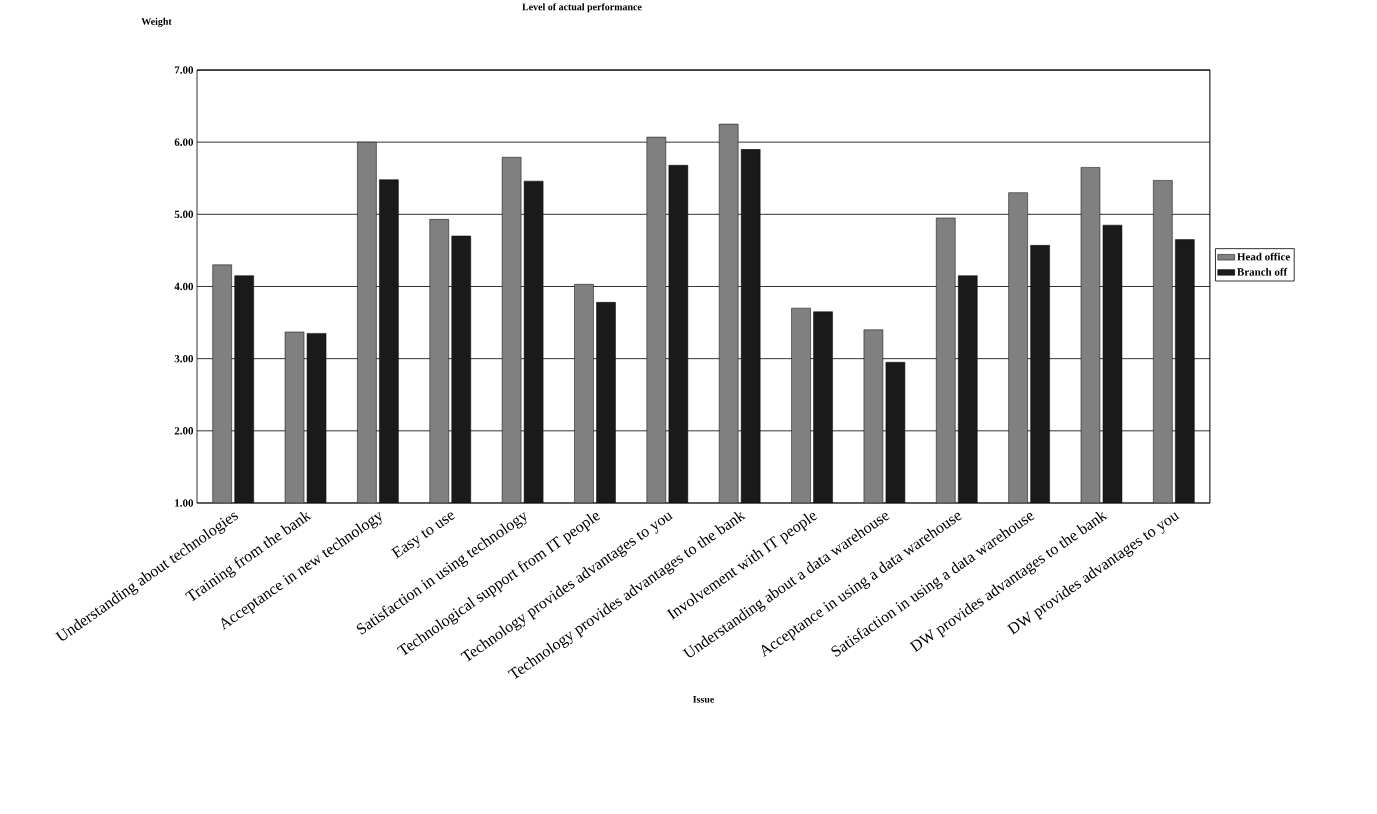 The height and width of the screenshot is (814, 1377). Describe the element at coordinates (184, 214) in the screenshot. I see `y-tick-label: 5.00` at that location.